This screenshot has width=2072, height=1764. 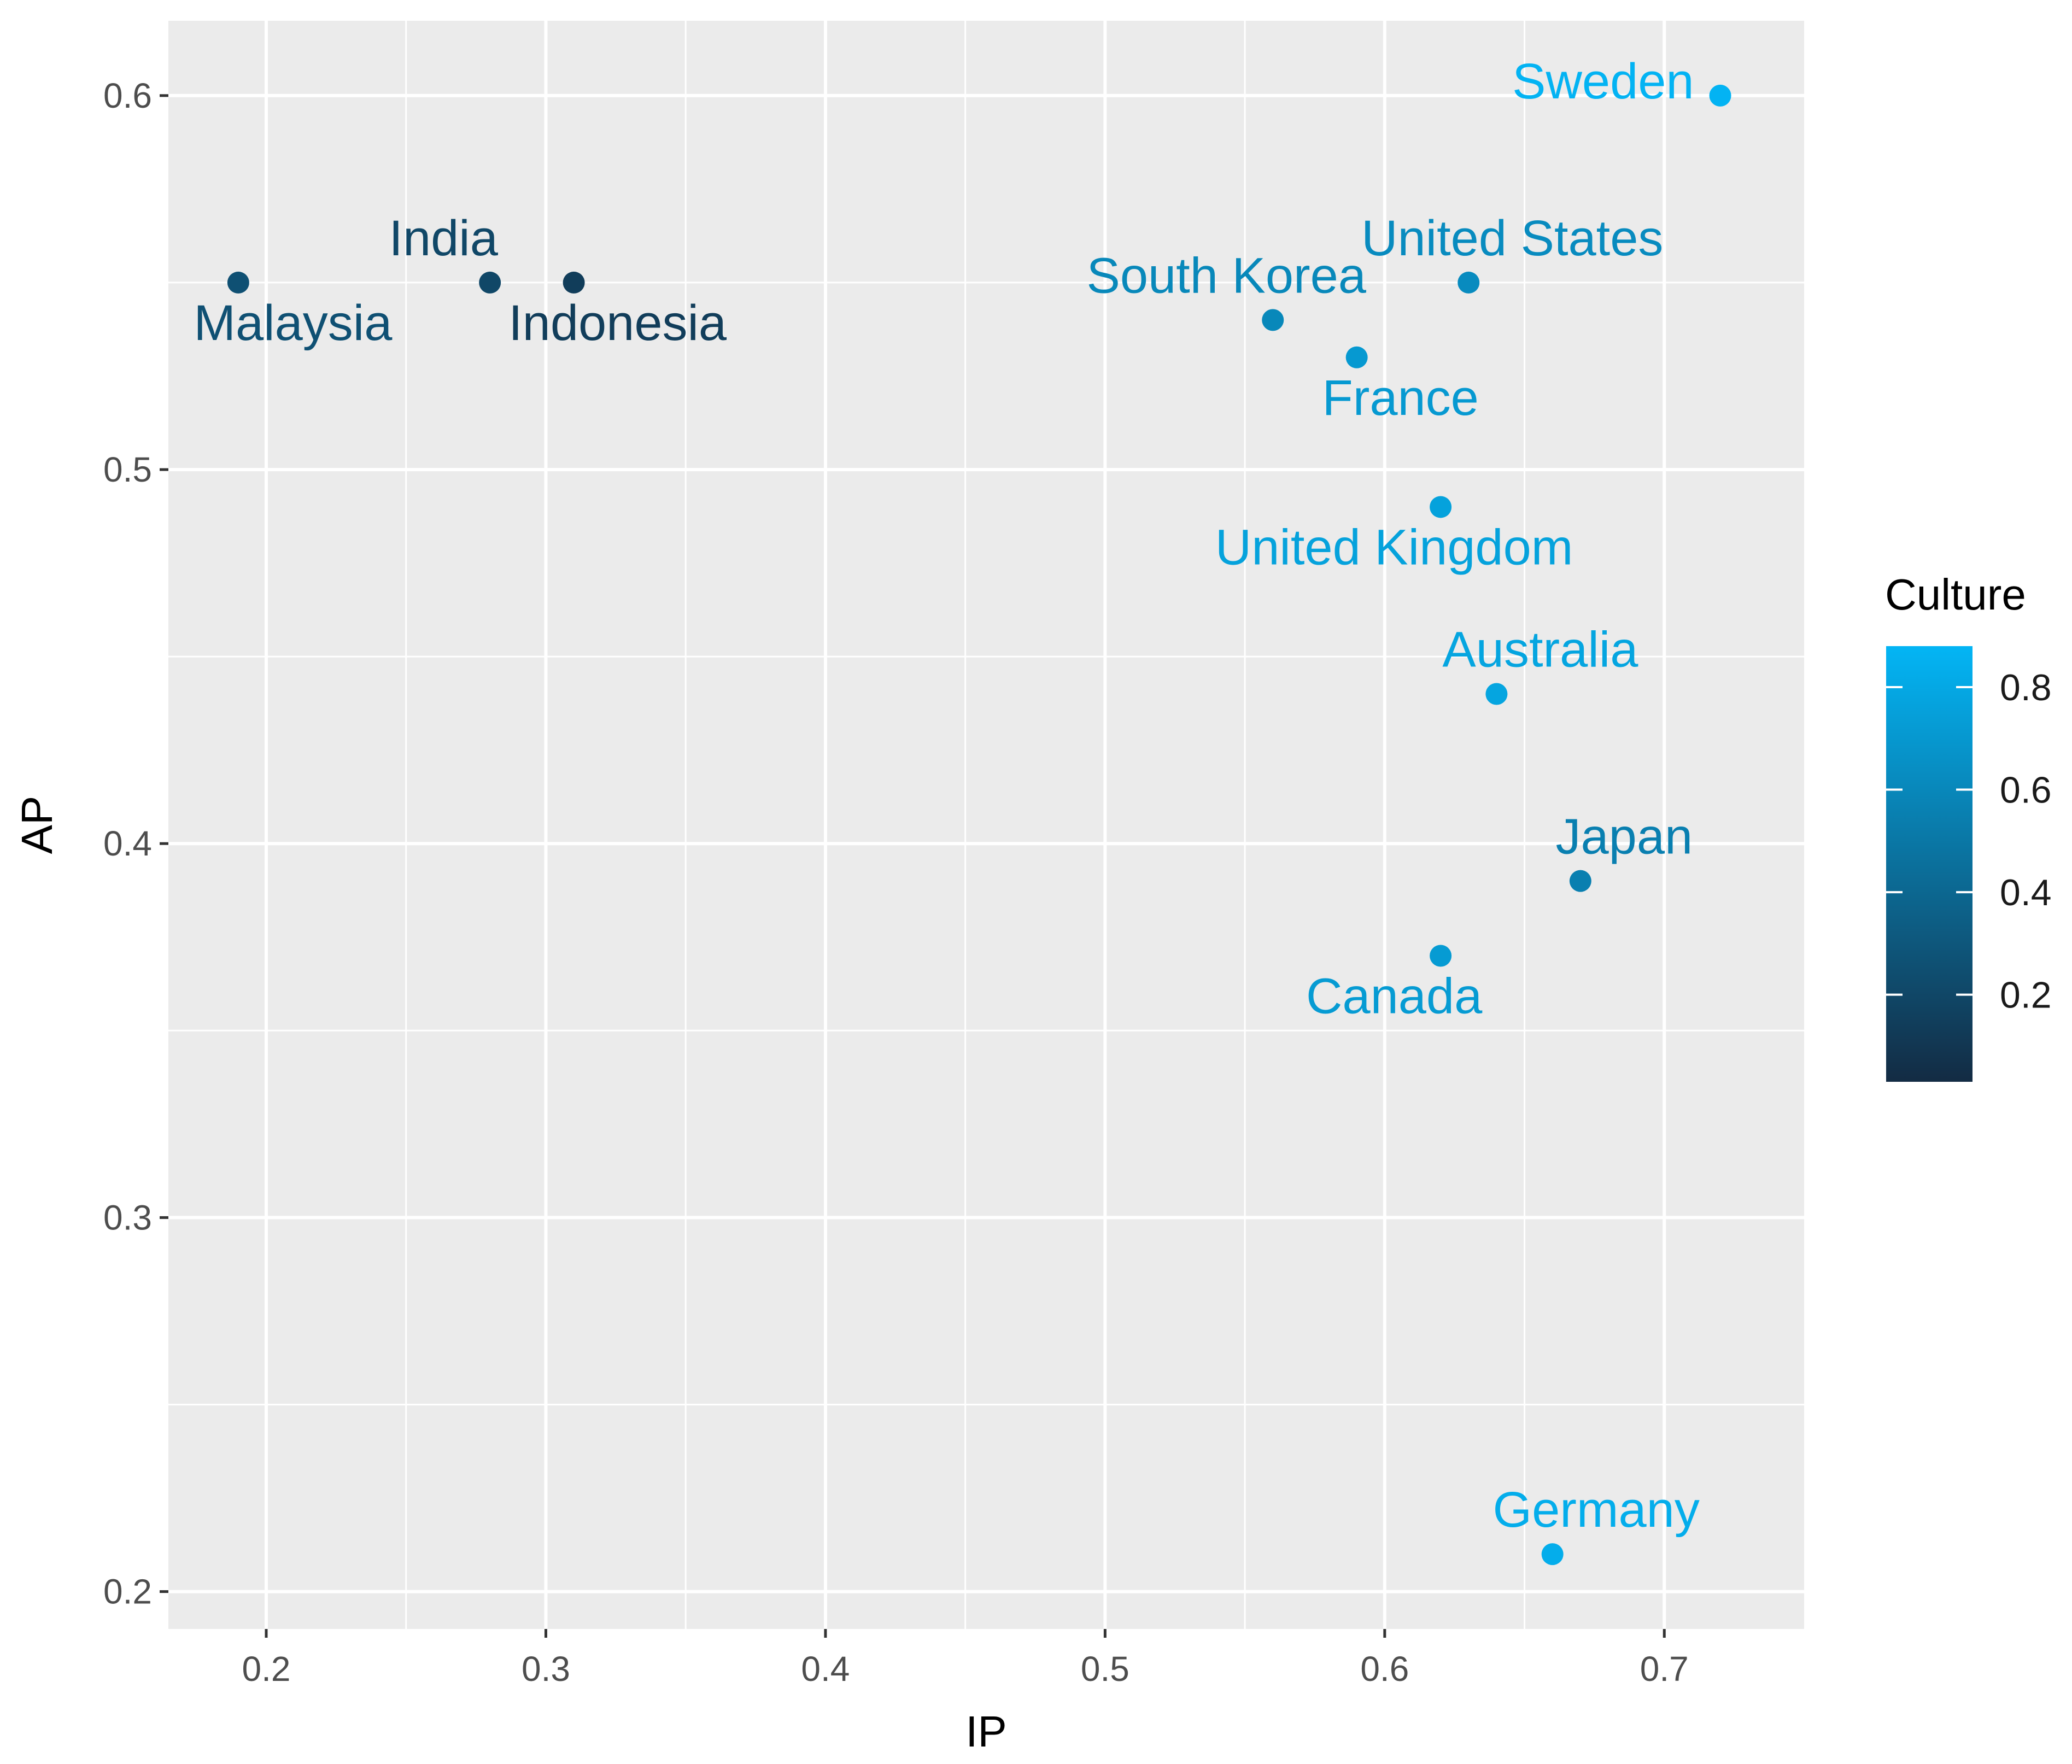 I want to click on point-label: Australia, so click(x=1540, y=650).